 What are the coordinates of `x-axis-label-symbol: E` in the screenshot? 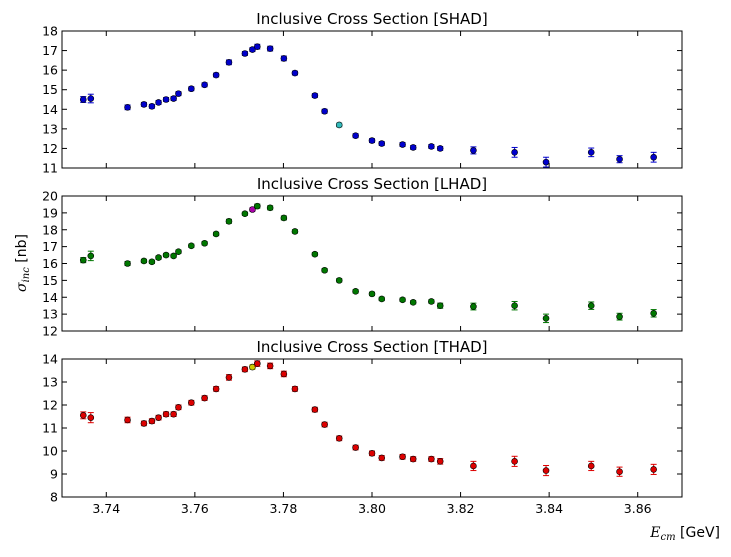 It's located at (654, 533).